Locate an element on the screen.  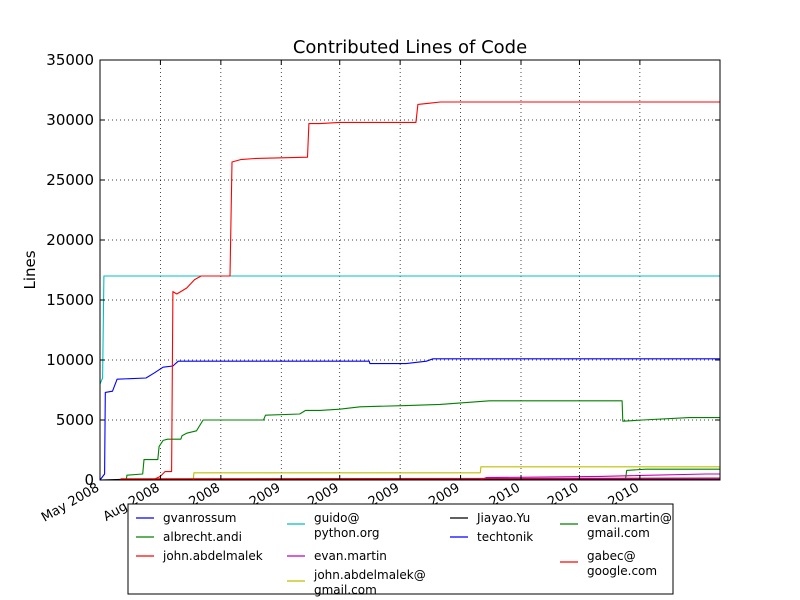
legend-label: john.abdelmalek is located at coordinates (212, 556).